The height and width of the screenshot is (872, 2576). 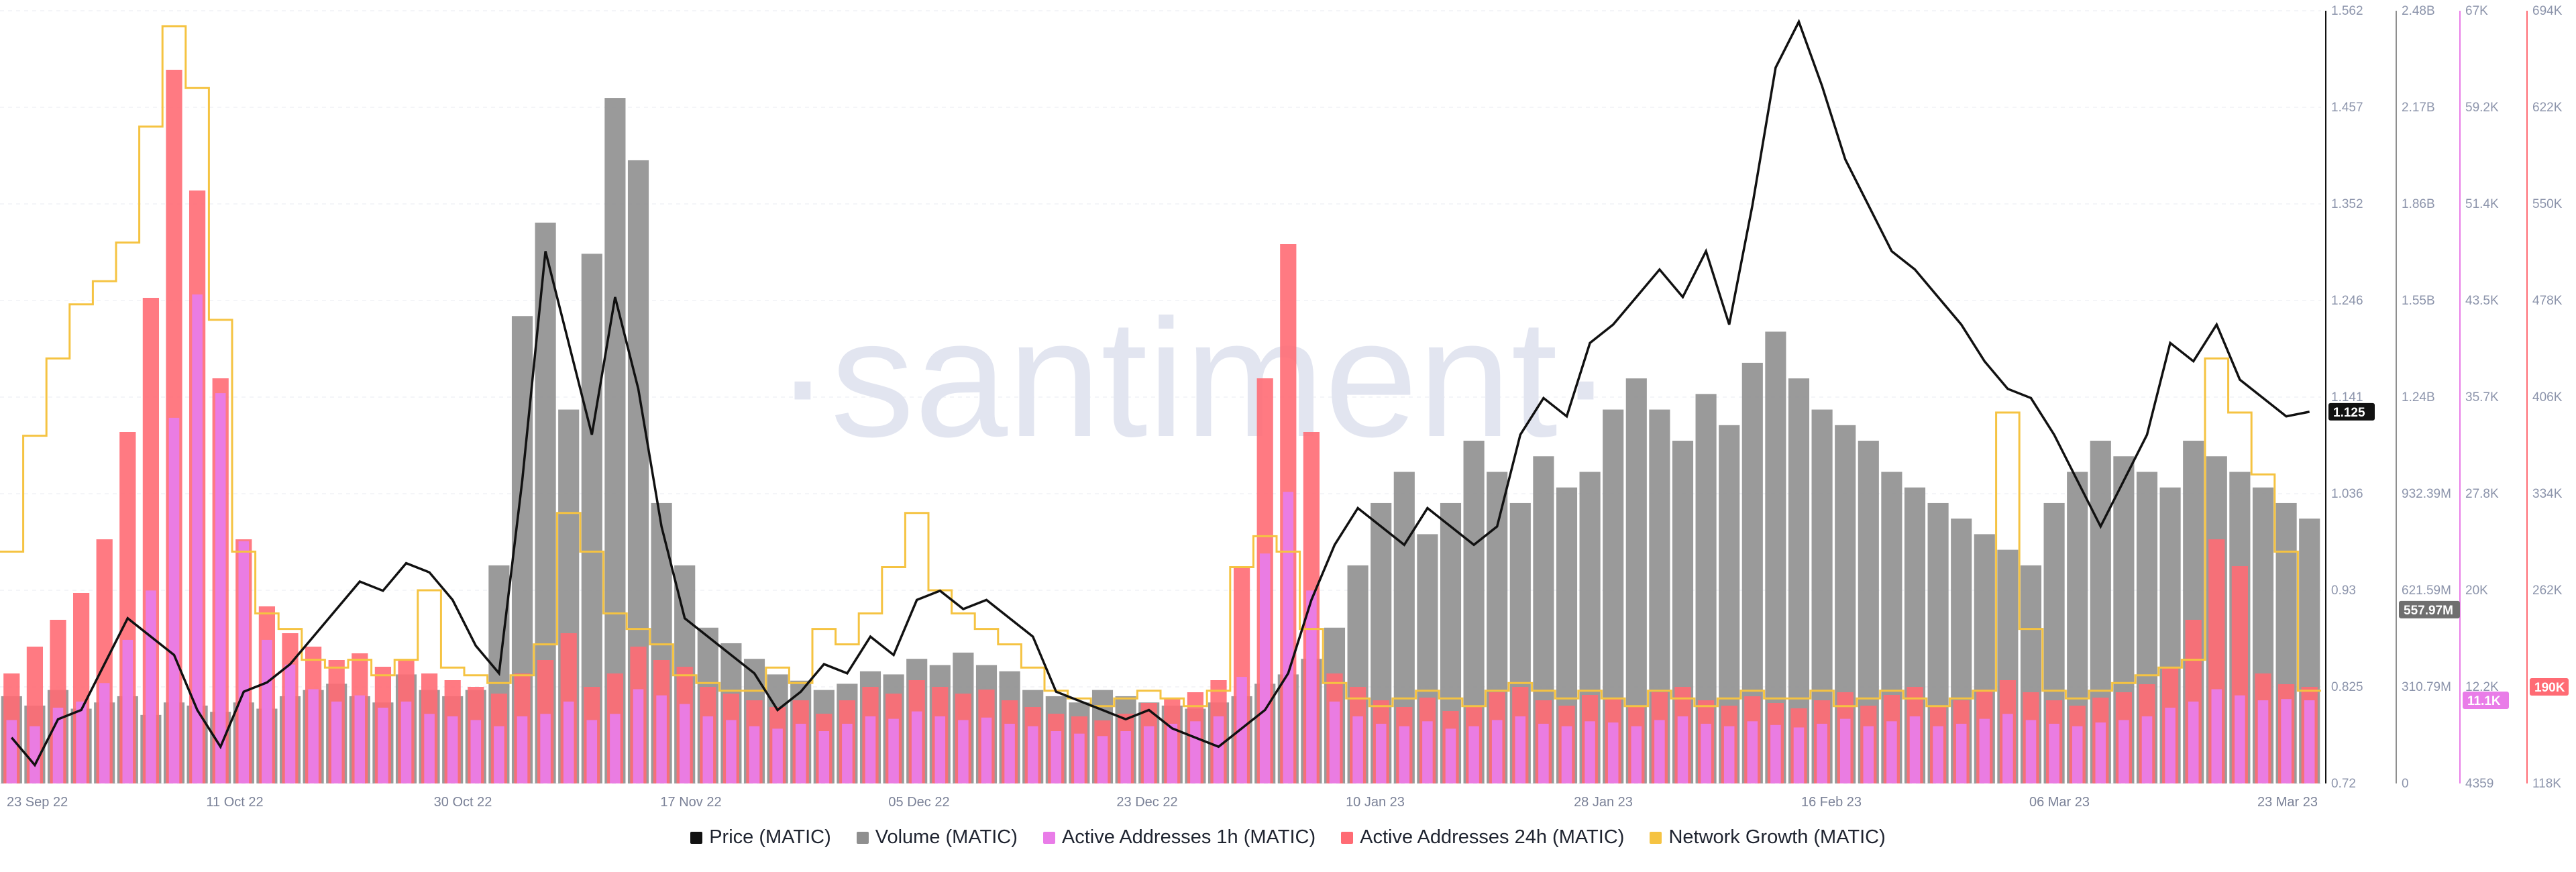 What do you see at coordinates (2546, 784) in the screenshot?
I see `active-addresses-24h-matic-tick-label: 118K` at bounding box center [2546, 784].